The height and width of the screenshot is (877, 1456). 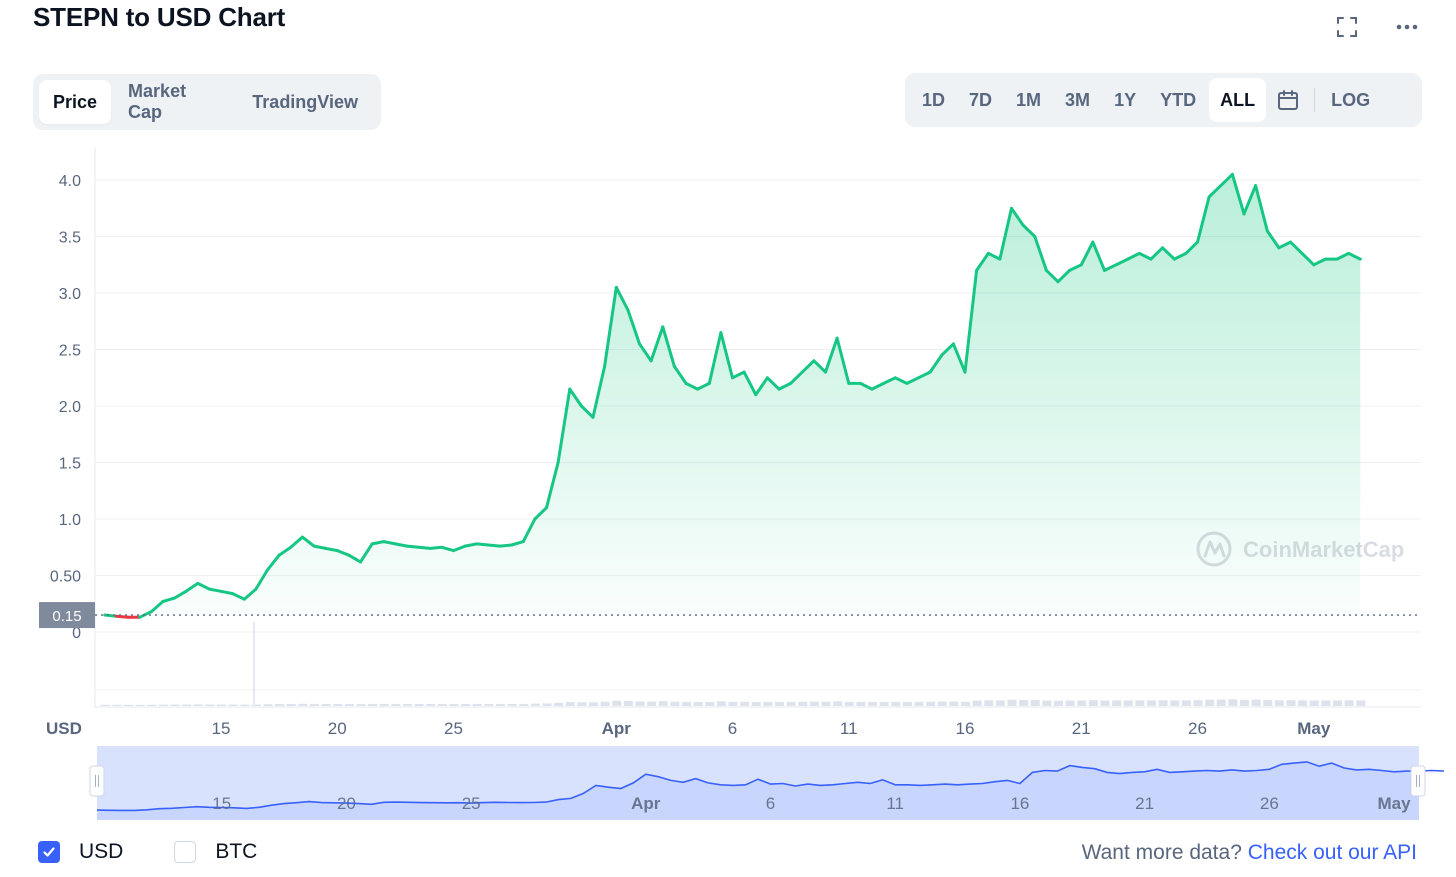 What do you see at coordinates (185, 852) in the screenshot?
I see `btc-checkbox` at bounding box center [185, 852].